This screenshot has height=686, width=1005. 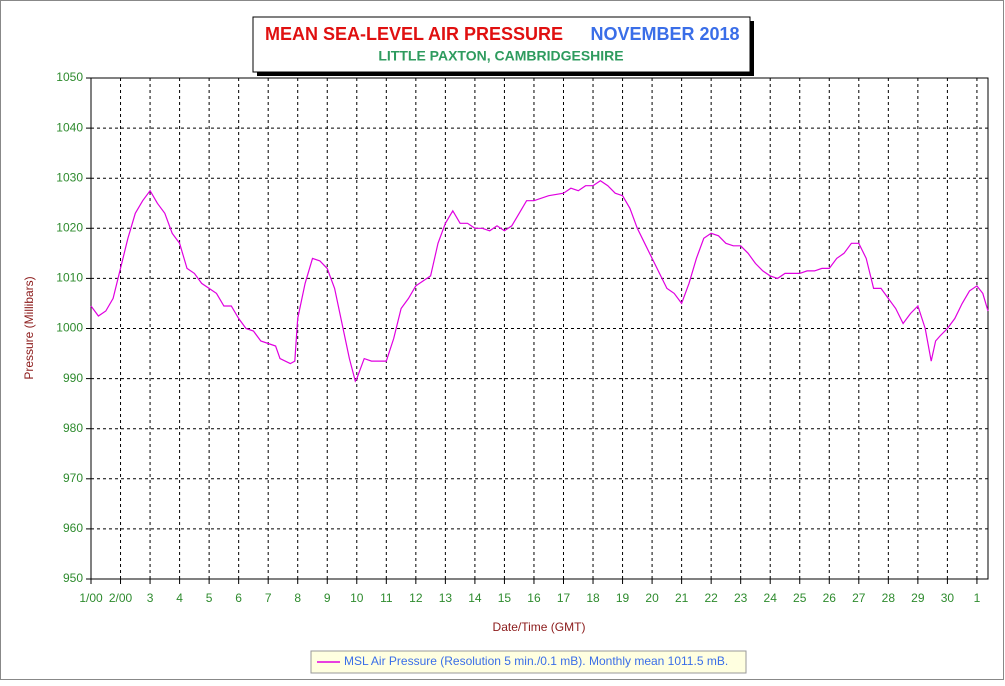 I want to click on legend-box, so click(x=528, y=662).